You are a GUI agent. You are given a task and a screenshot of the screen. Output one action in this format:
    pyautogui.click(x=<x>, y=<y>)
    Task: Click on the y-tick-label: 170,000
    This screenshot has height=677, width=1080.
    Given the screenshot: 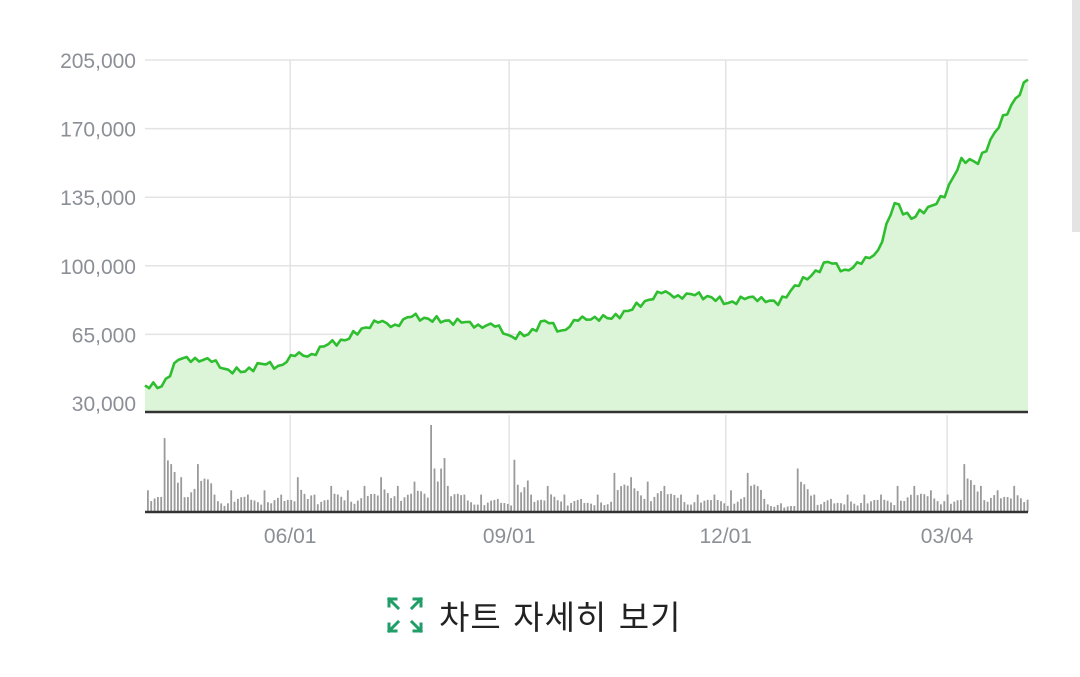 What is the action you would take?
    pyautogui.click(x=98, y=130)
    